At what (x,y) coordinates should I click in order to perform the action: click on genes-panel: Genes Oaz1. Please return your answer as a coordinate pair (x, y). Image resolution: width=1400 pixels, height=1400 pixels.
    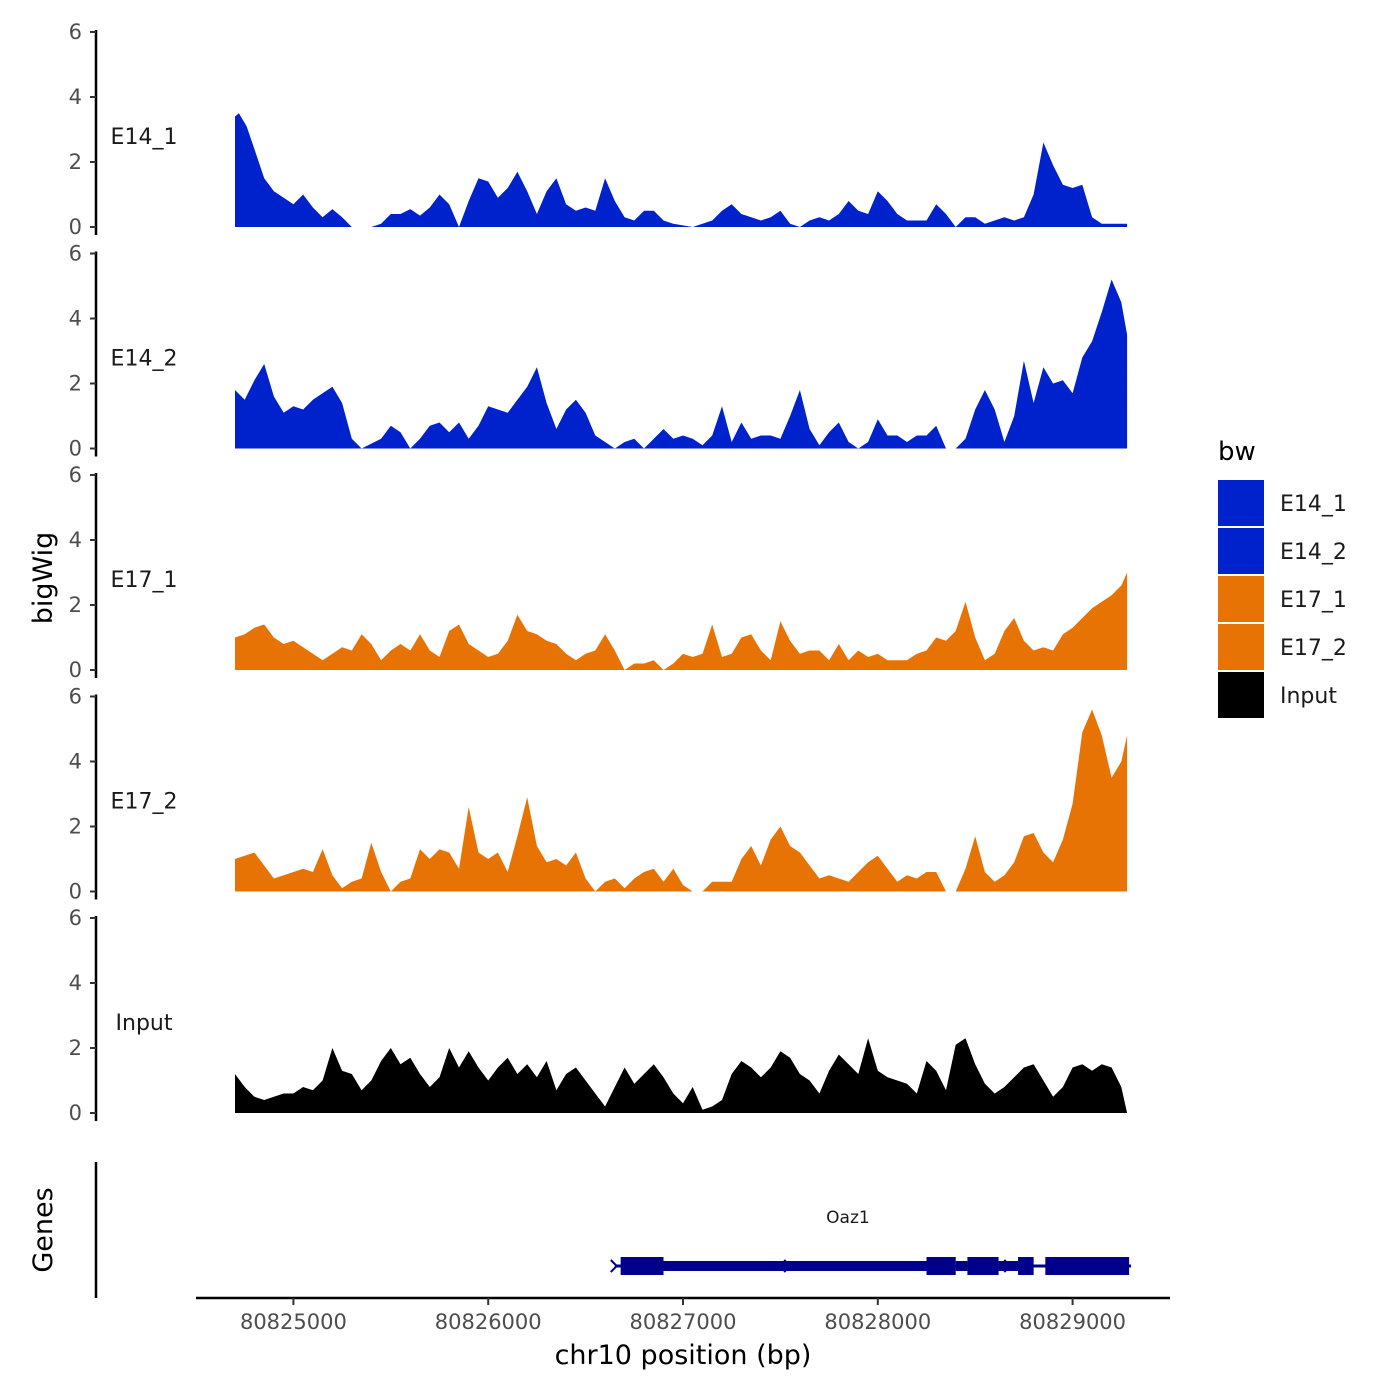
    Looking at the image, I should click on (580, 1230).